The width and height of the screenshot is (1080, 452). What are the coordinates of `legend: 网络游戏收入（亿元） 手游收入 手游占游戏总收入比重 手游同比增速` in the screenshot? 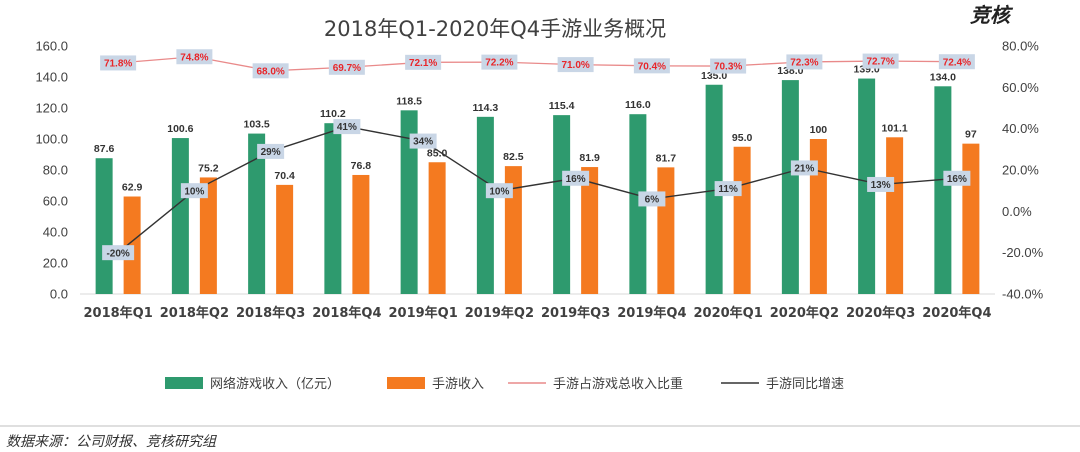 It's located at (504, 384).